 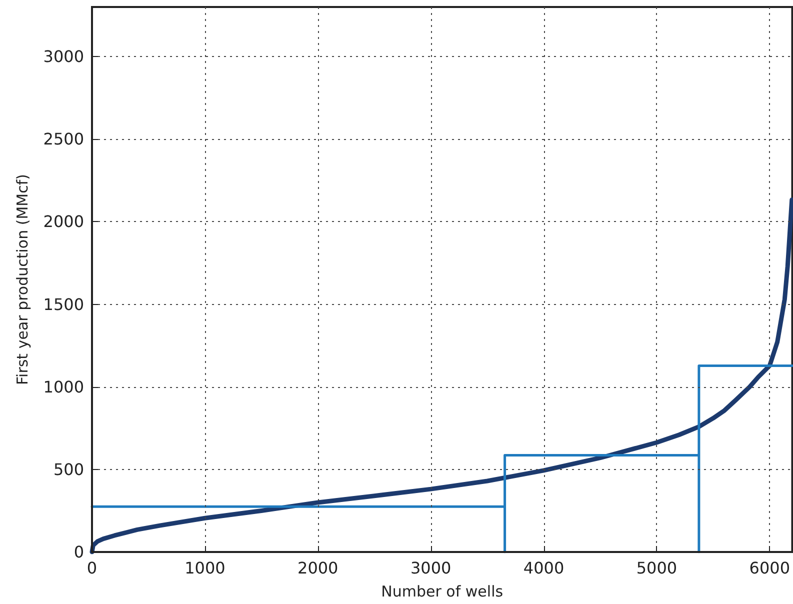 I want to click on x-tick-label: 4000, so click(x=543, y=568).